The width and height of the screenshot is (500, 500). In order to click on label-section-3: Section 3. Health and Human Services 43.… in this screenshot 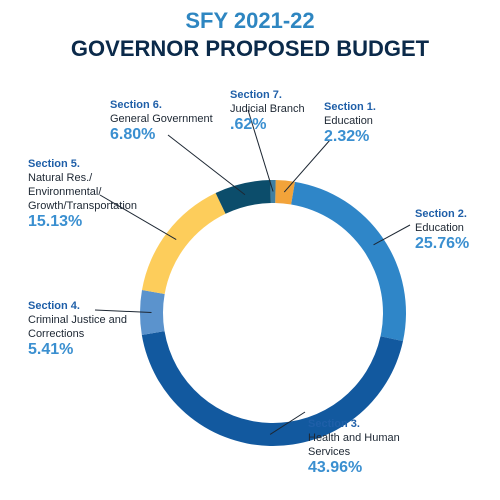, I will do `click(363, 447)`.